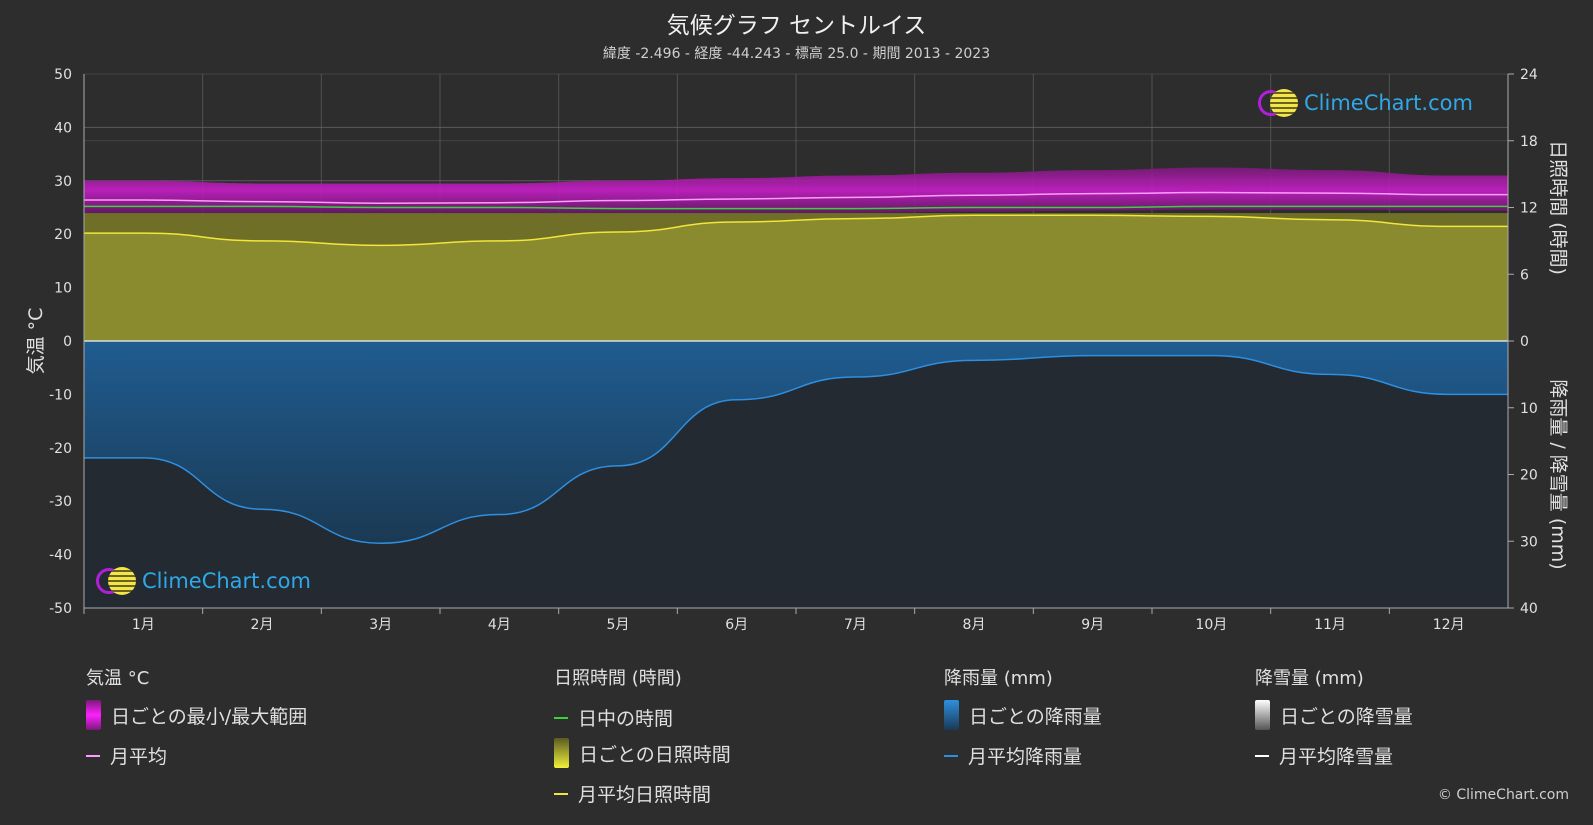 The width and height of the screenshot is (1593, 825). What do you see at coordinates (795, 230) in the screenshot?
I see `sunshine-avg-line` at bounding box center [795, 230].